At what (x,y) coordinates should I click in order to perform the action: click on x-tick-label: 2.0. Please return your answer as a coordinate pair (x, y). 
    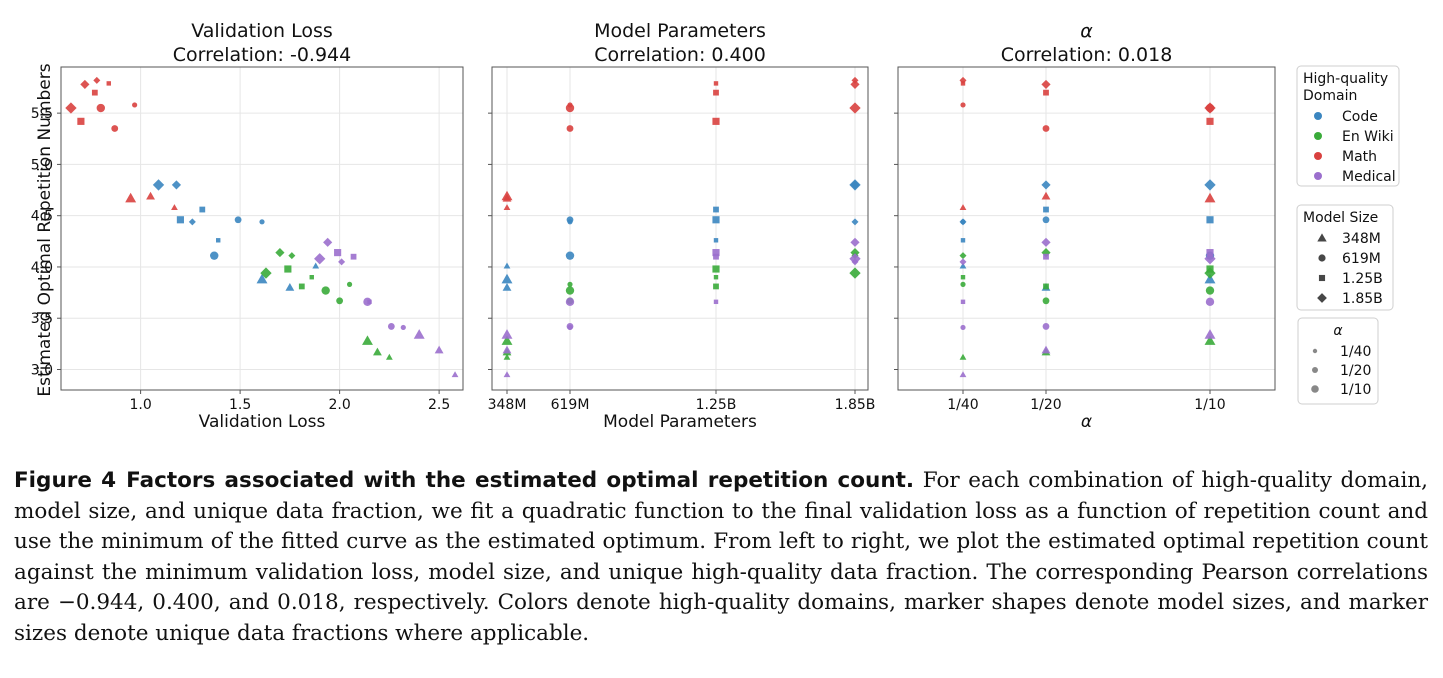
    Looking at the image, I should click on (339, 405).